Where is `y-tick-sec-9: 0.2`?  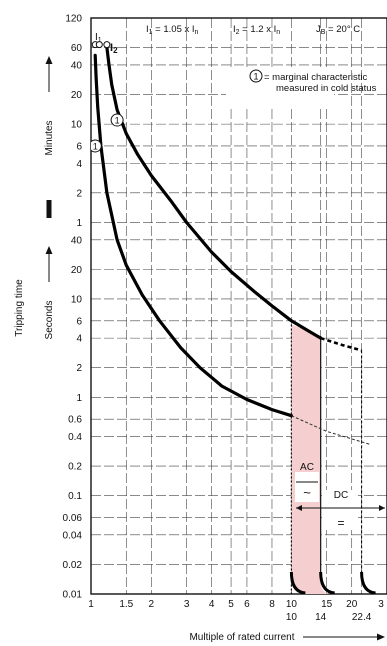
y-tick-sec-9: 0.2 is located at coordinates (75, 467).